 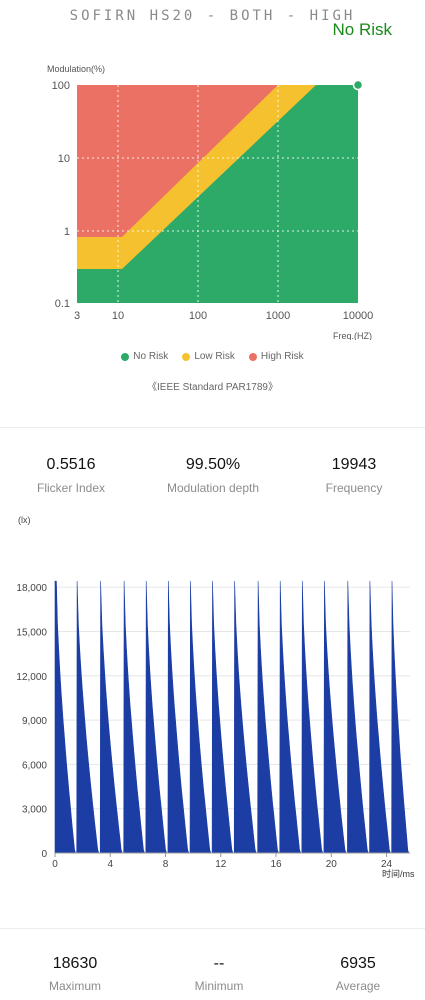 I want to click on average-value: 6935, so click(x=358, y=963).